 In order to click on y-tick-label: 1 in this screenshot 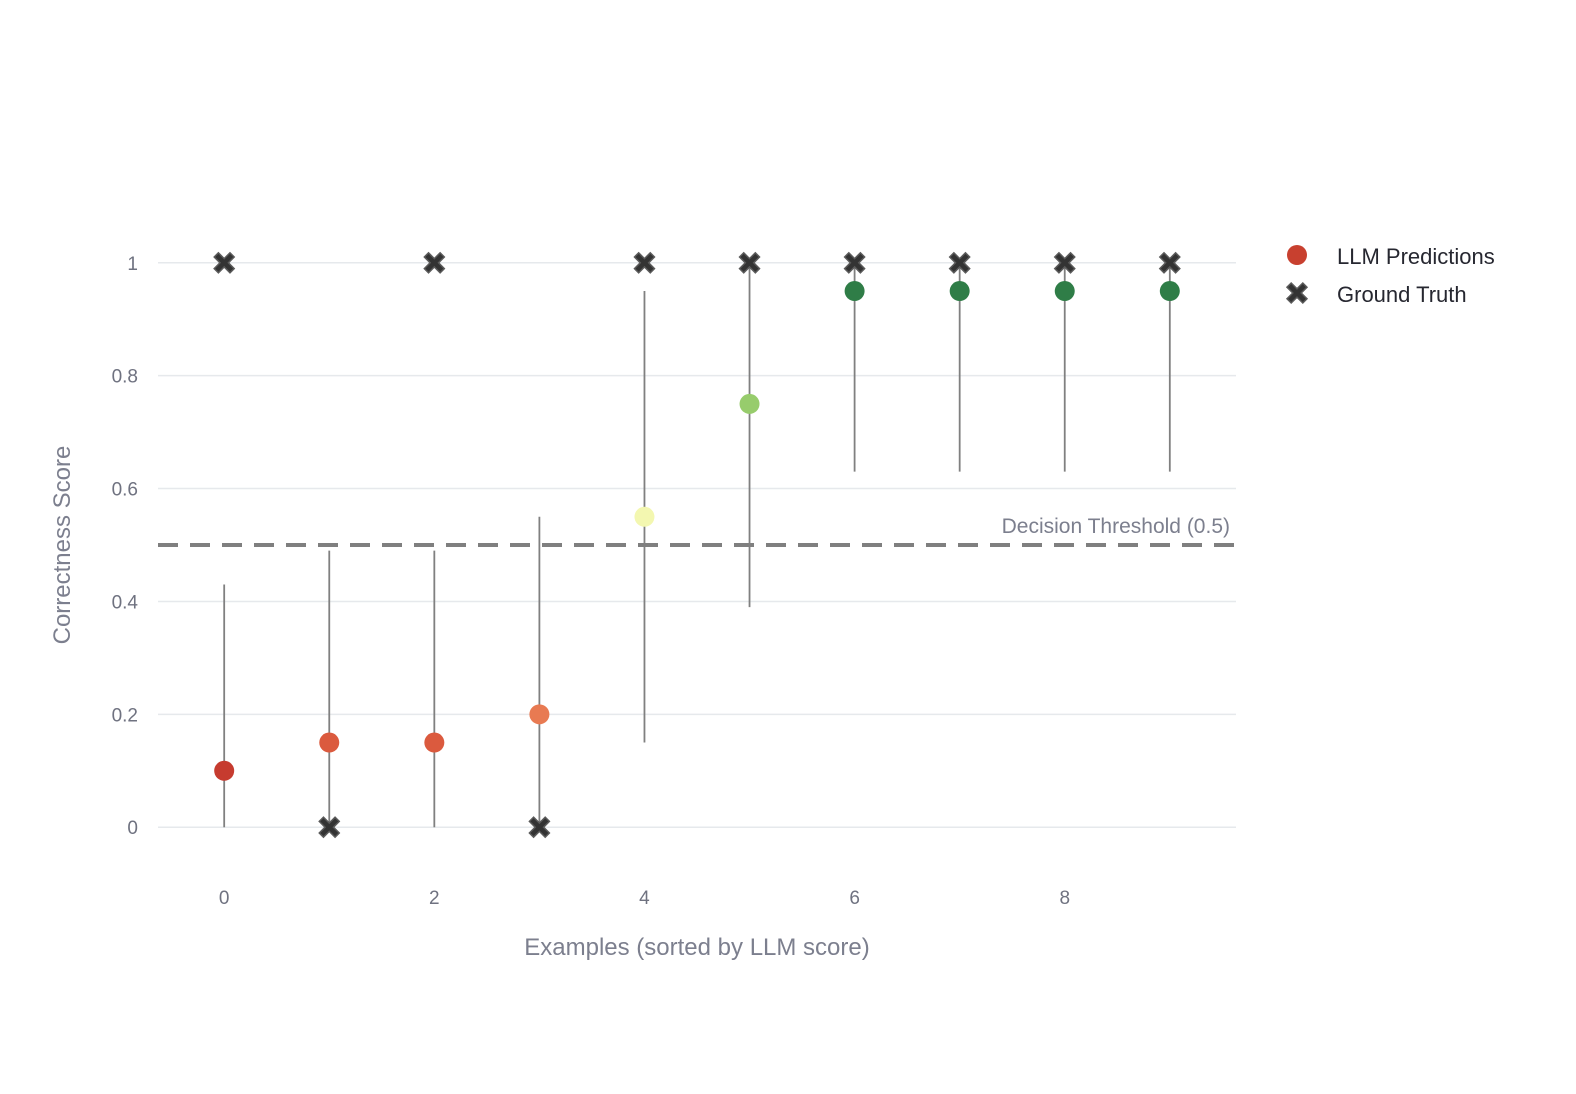, I will do `click(132, 264)`.